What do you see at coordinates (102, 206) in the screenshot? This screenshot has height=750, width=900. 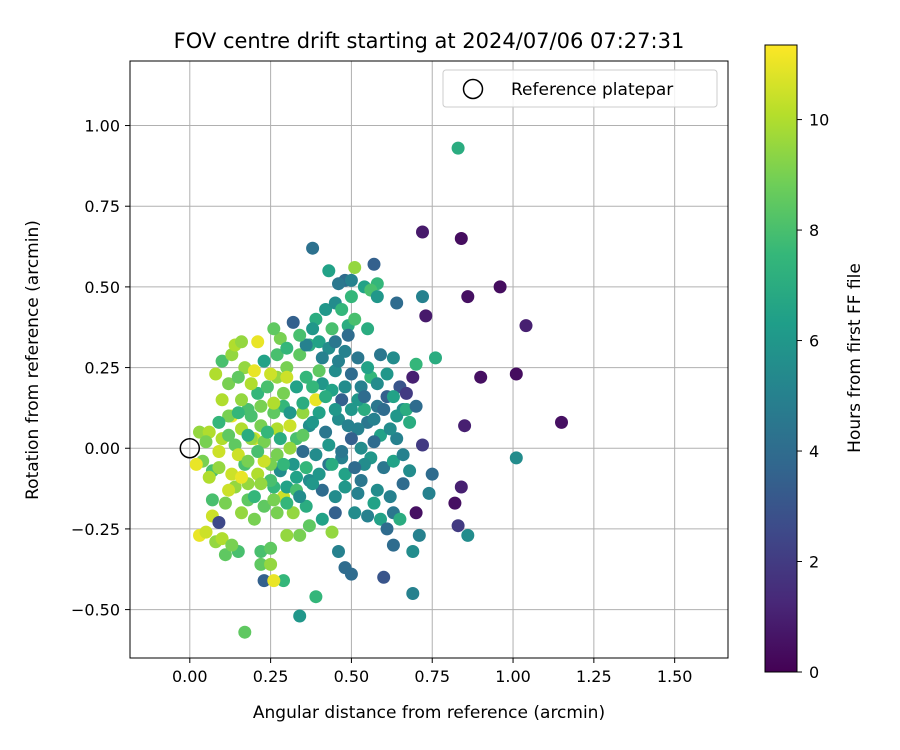 I see `y-tick-label: 0.75` at bounding box center [102, 206].